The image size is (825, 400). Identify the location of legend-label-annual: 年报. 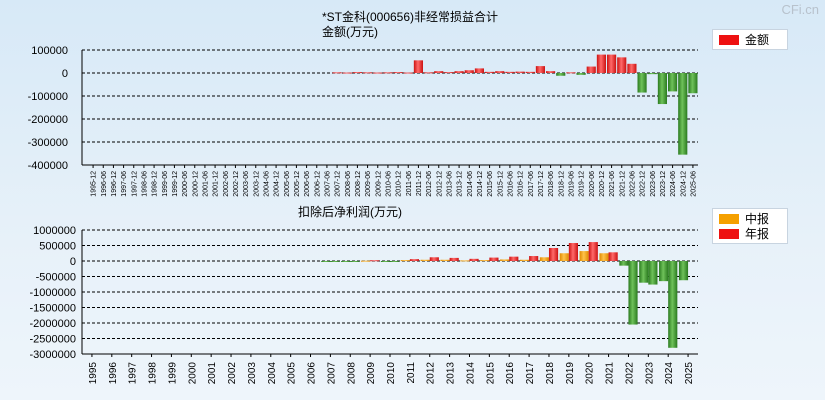
(757, 234).